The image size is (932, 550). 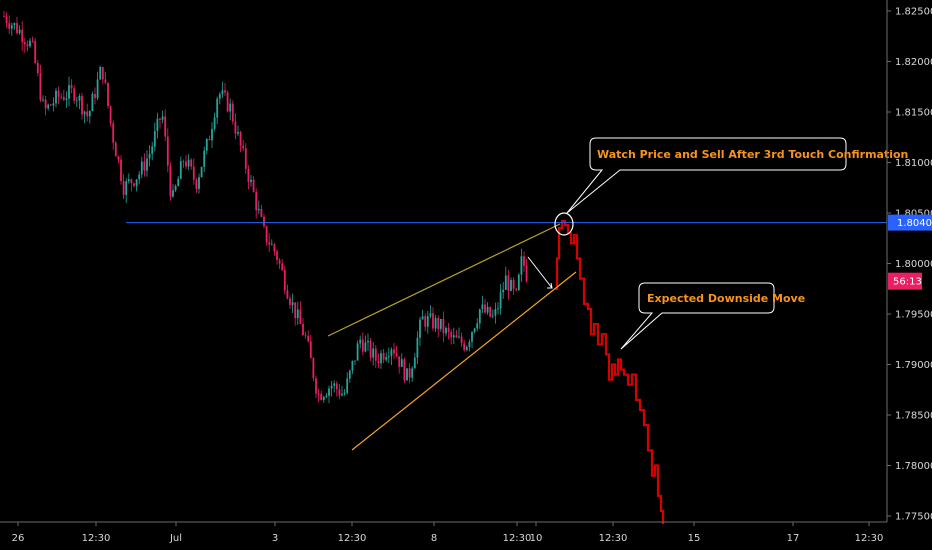 I want to click on y-tick-label: 1.77500, so click(x=913, y=517).